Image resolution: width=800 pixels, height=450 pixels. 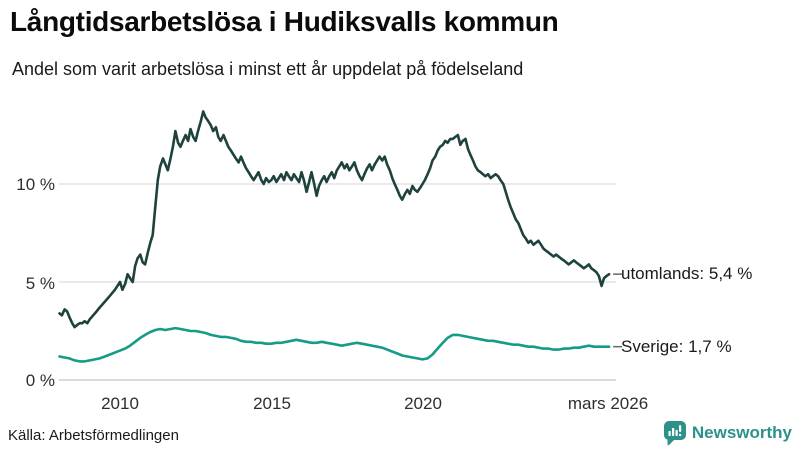 I want to click on x-tick-2015: 2015, so click(x=272, y=403).